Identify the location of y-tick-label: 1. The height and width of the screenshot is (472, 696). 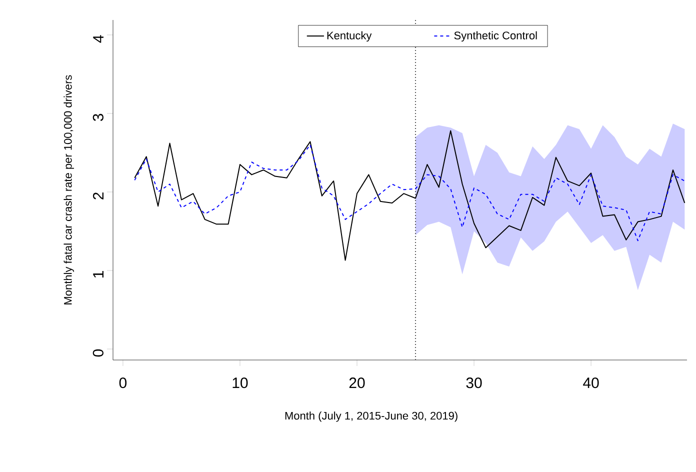
(98, 274).